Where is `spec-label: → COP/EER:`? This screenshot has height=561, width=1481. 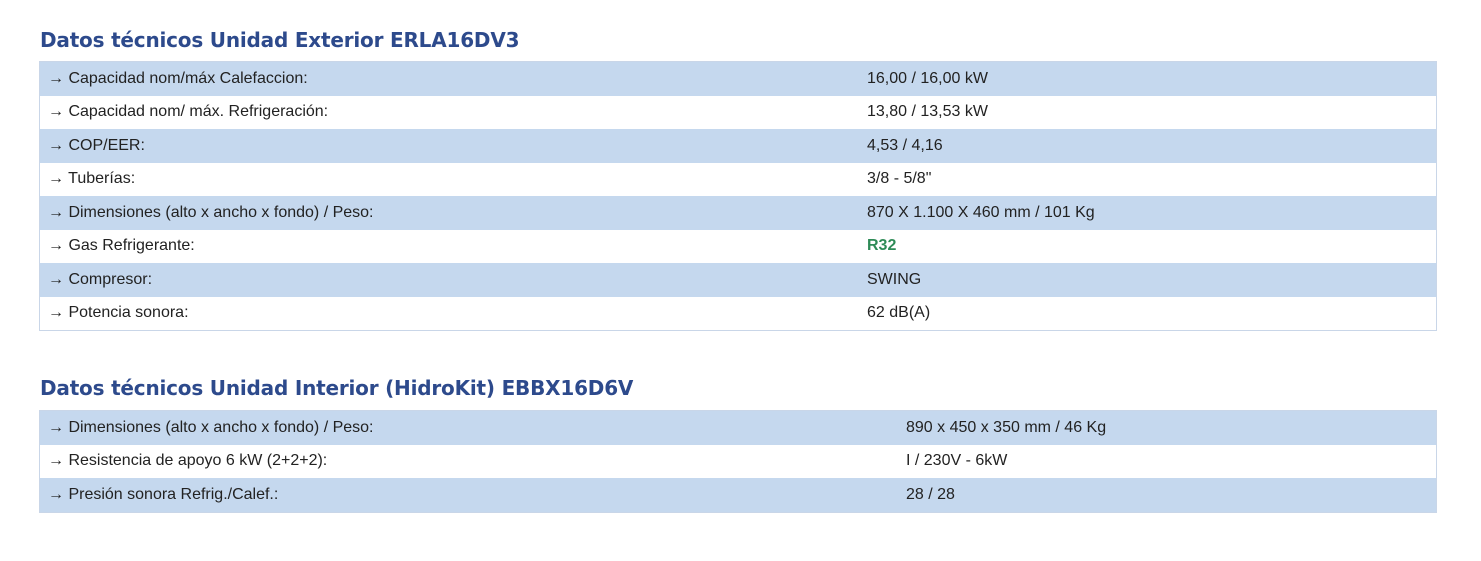
spec-label: → COP/EER: is located at coordinates (96, 145).